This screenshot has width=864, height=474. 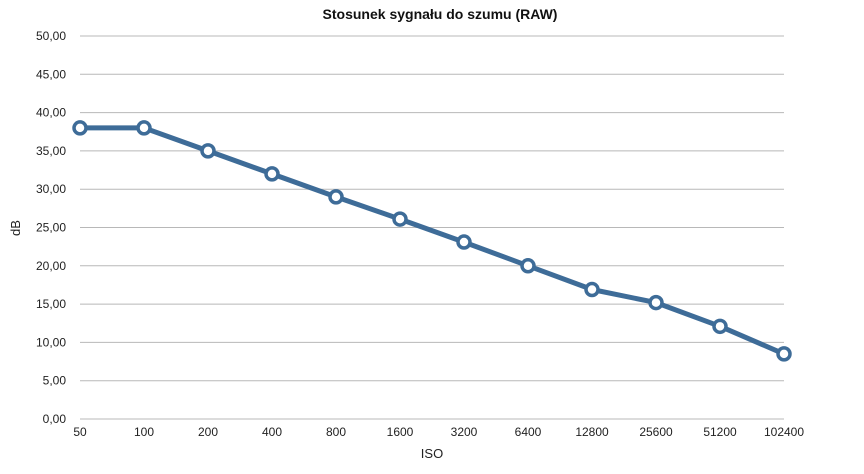 What do you see at coordinates (51, 74) in the screenshot?
I see `y-tick-label: 45,00` at bounding box center [51, 74].